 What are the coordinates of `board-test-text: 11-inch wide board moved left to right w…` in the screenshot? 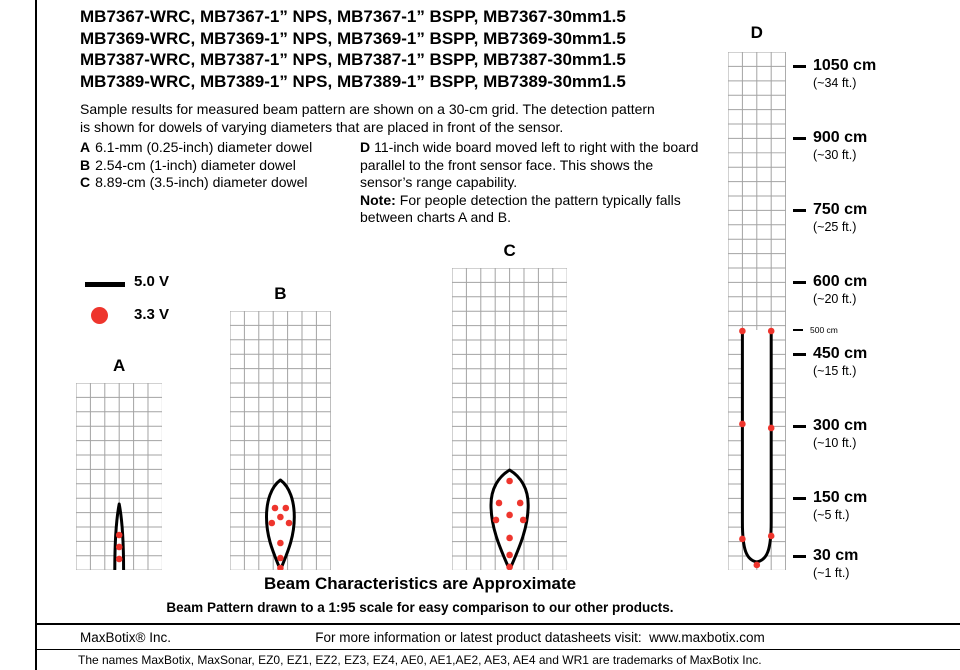 It's located at (529, 165).